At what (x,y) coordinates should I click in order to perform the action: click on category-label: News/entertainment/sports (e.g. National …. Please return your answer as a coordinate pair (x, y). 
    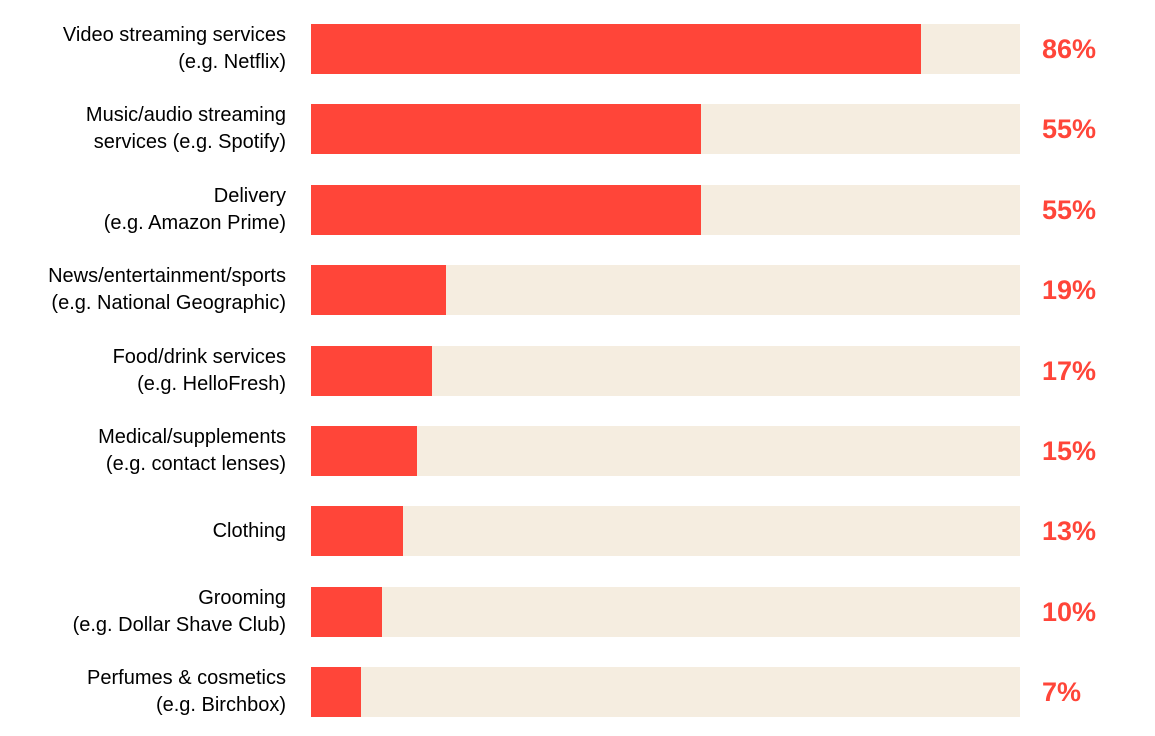
    Looking at the image, I should click on (143, 290).